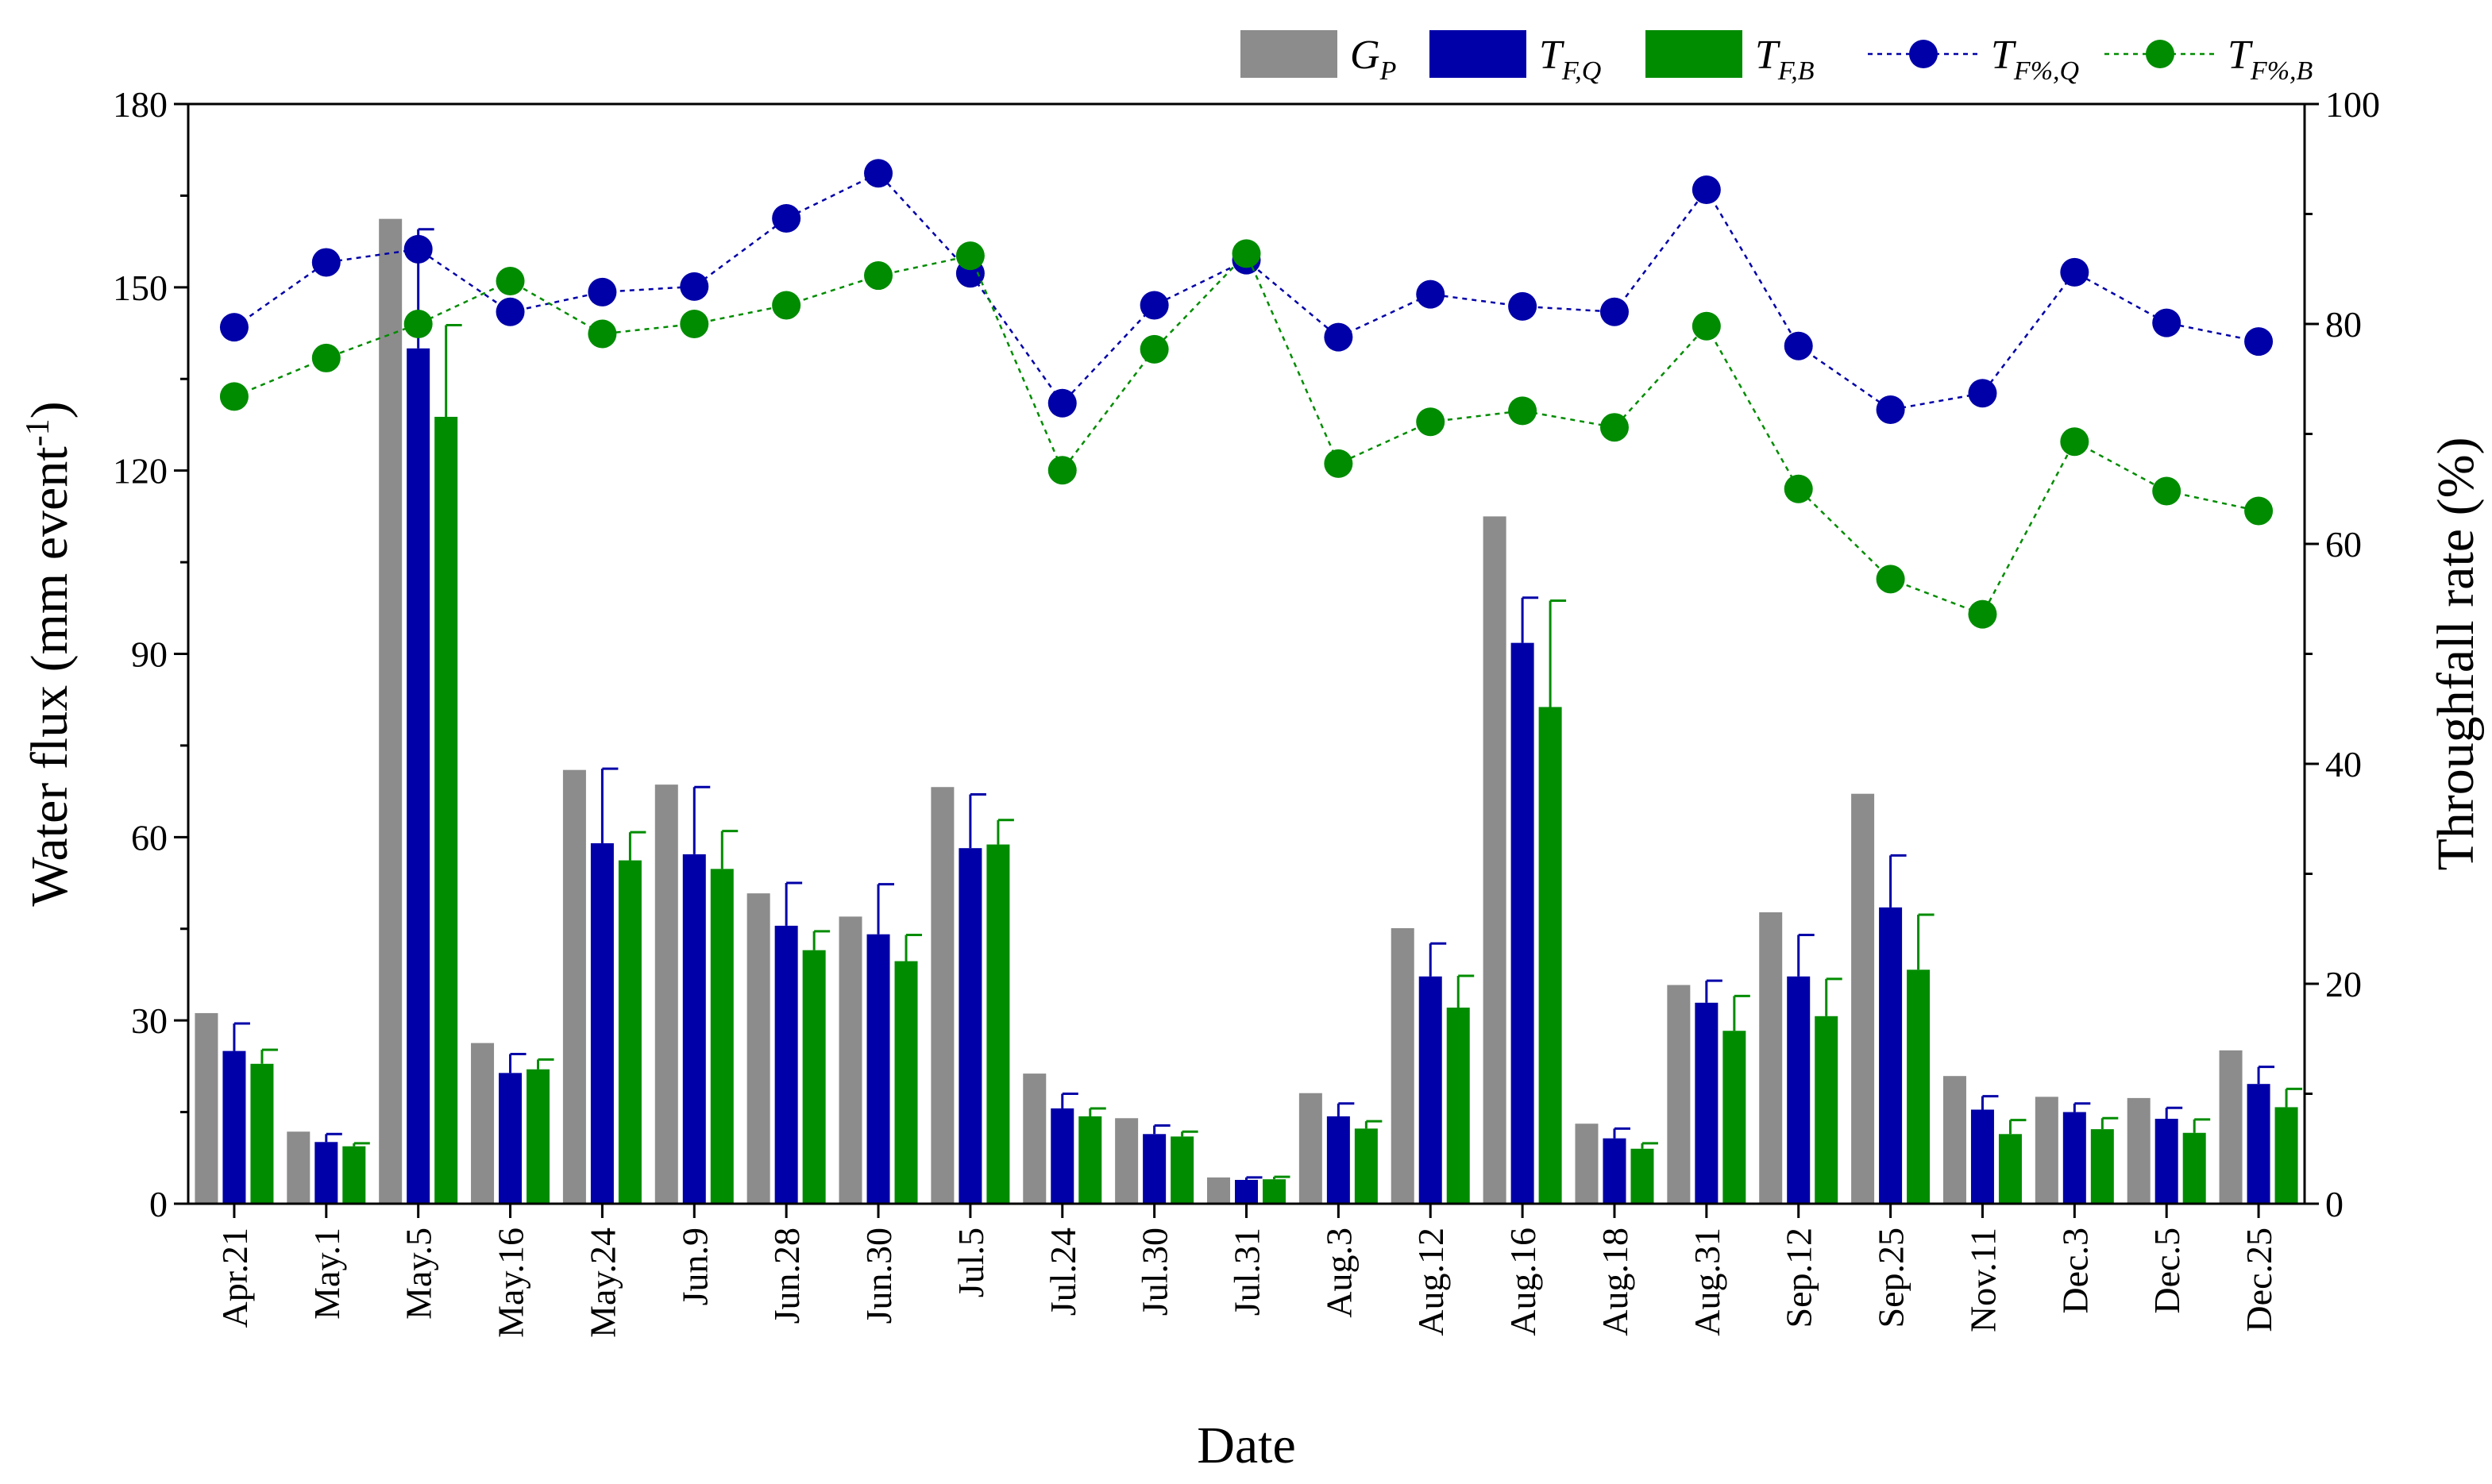 The width and height of the screenshot is (2492, 1484). Describe the element at coordinates (1373, 60) in the screenshot. I see `legend-label-0: GP` at that location.